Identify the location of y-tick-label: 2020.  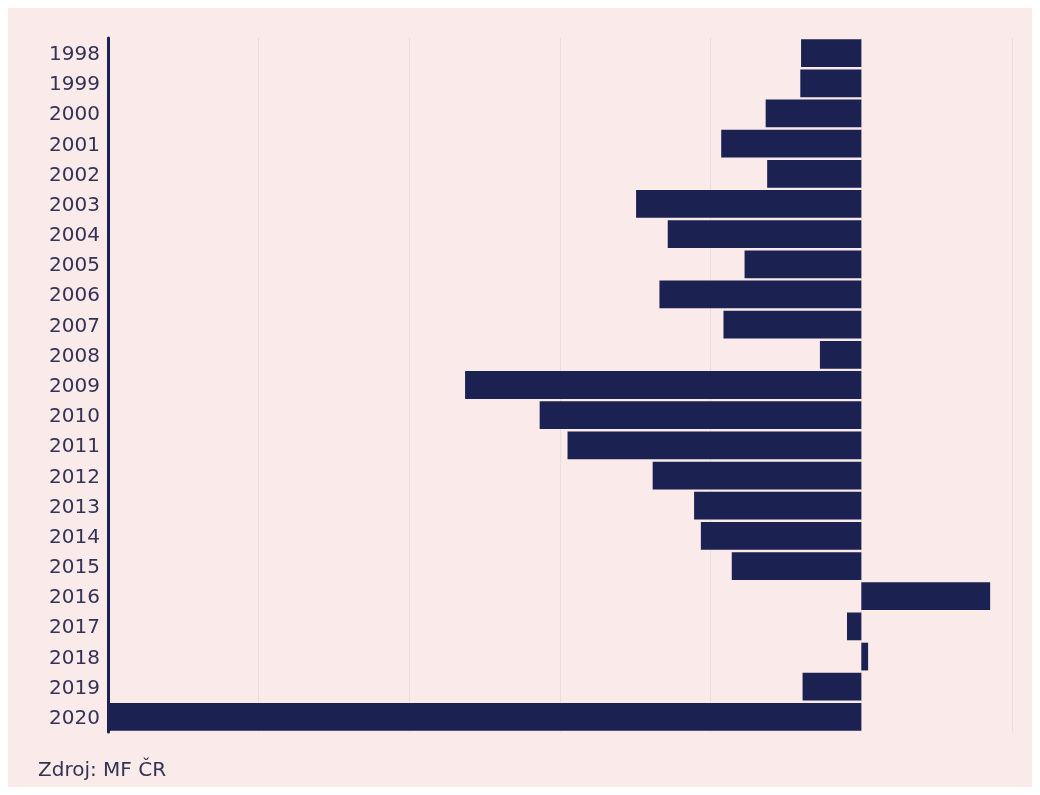
(74, 716).